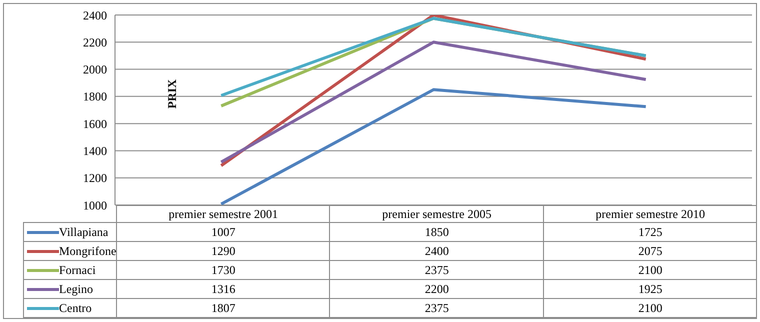 The width and height of the screenshot is (760, 322). What do you see at coordinates (223, 270) in the screenshot?
I see `data-label: 1730` at bounding box center [223, 270].